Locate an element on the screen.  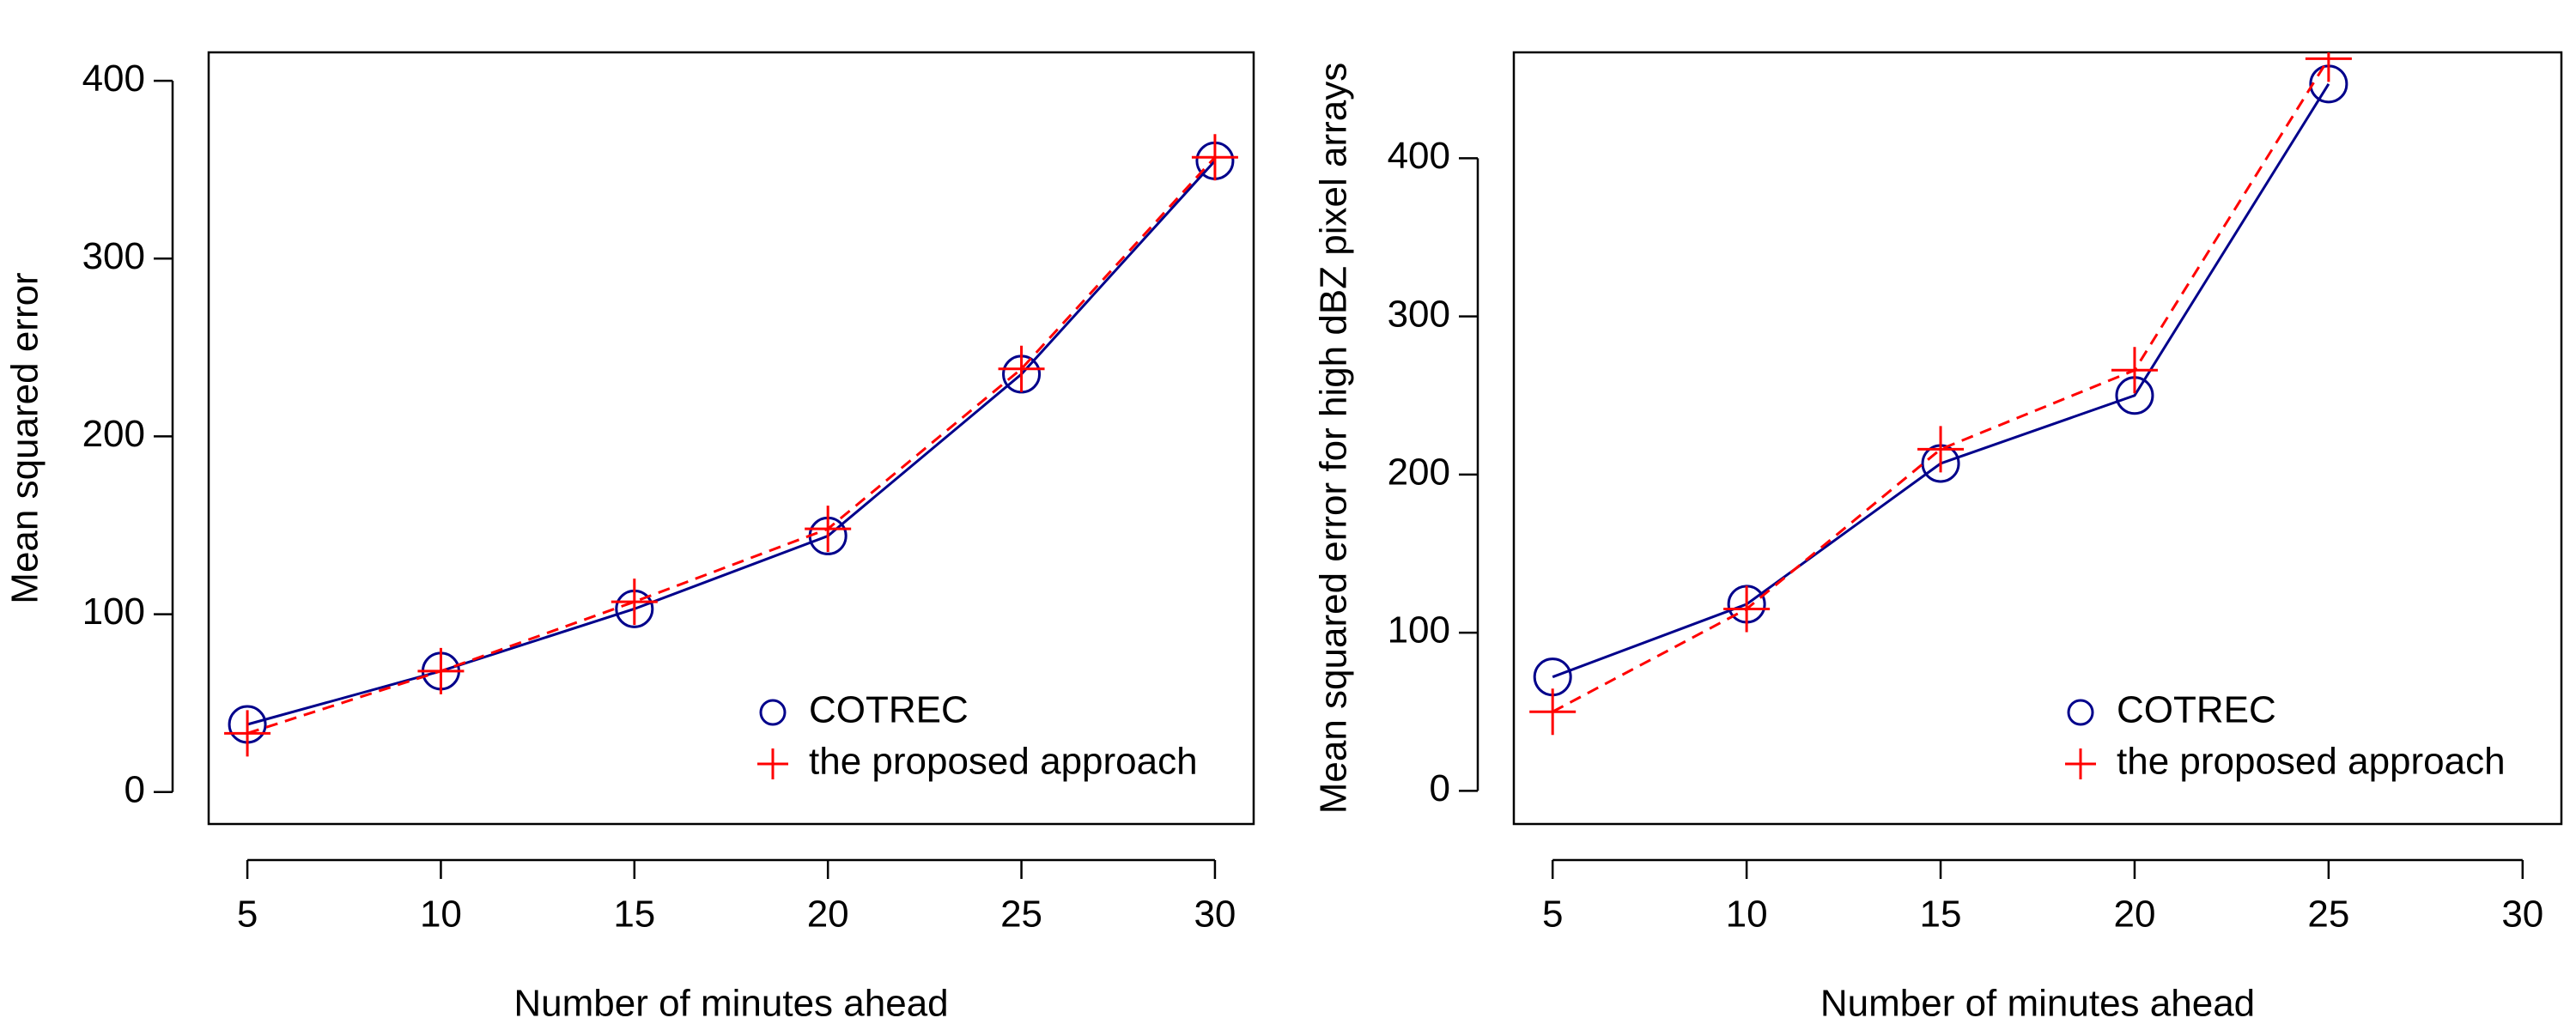
y-axis-label: Mean squared error is located at coordinates (25, 437).